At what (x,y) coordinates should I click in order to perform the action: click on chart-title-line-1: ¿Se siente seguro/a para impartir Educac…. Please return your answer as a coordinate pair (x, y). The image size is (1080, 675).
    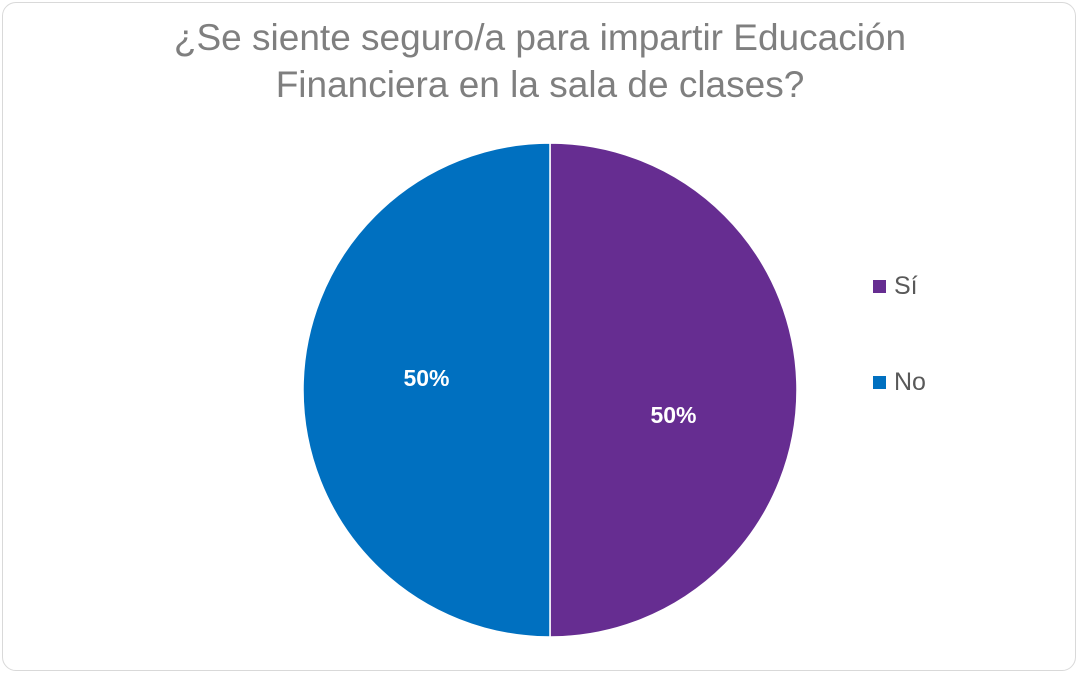
    Looking at the image, I should click on (540, 37).